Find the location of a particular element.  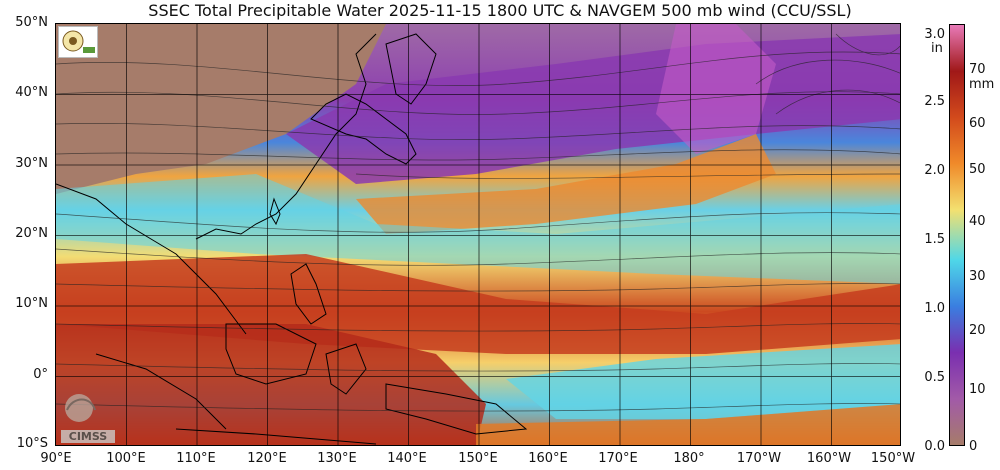

colorbar-inch-tick-2-0: 2.0 is located at coordinates (934, 170).